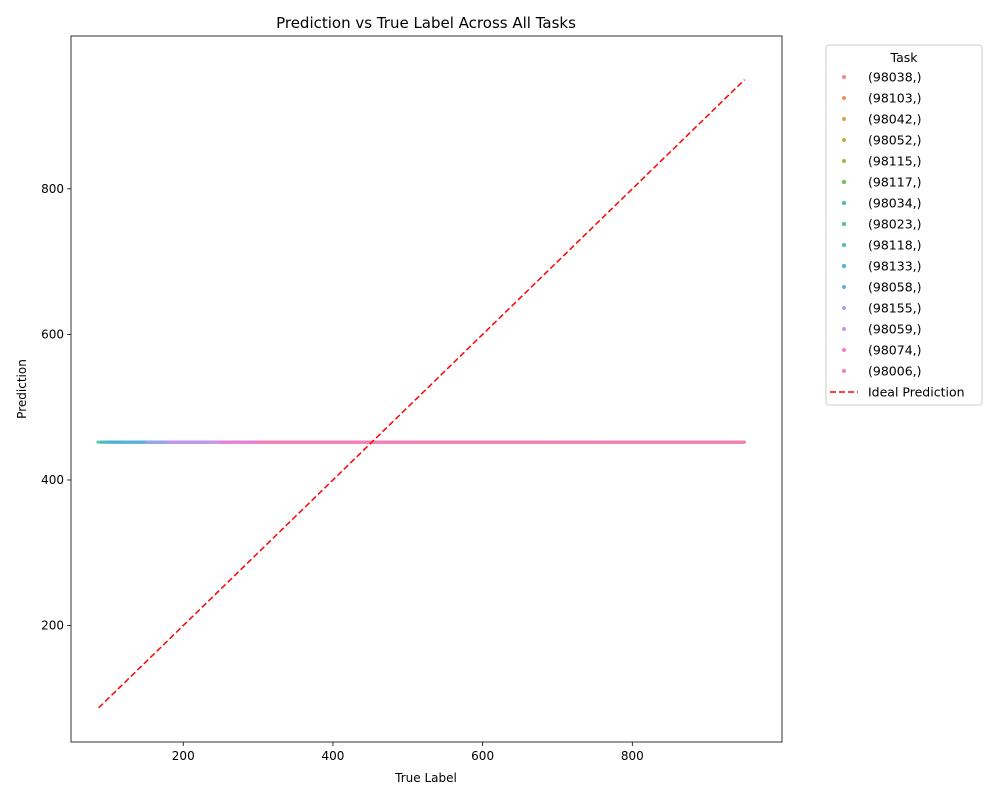 The width and height of the screenshot is (1000, 800). Describe the element at coordinates (895, 350) in the screenshot. I see `legend-label: (98074,)` at that location.